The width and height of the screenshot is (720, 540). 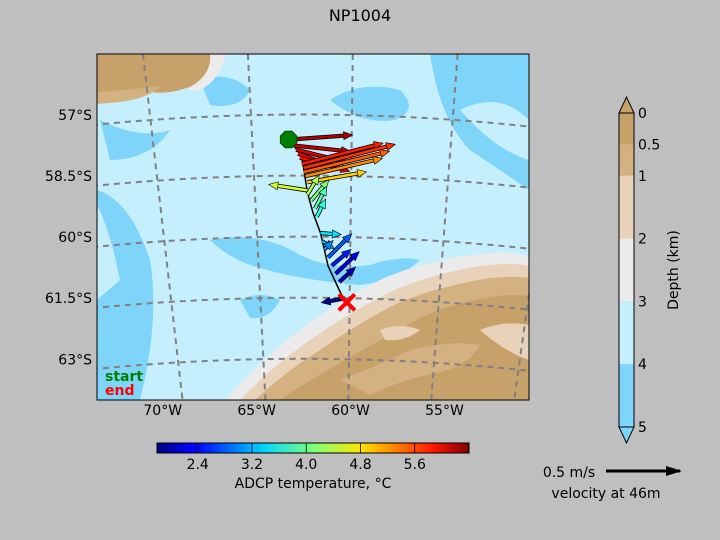 I want to click on temperature-colorbar-tick: 2.4, so click(x=198, y=465).